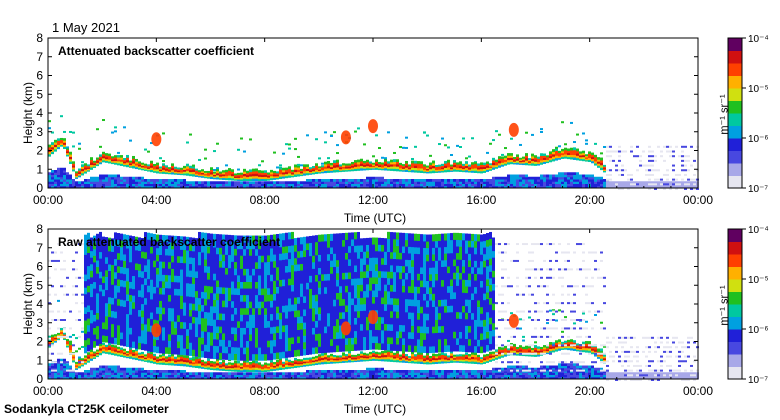 The width and height of the screenshot is (780, 420). What do you see at coordinates (28, 304) in the screenshot?
I see `panel2-y-axis-label: Height (km)` at bounding box center [28, 304].